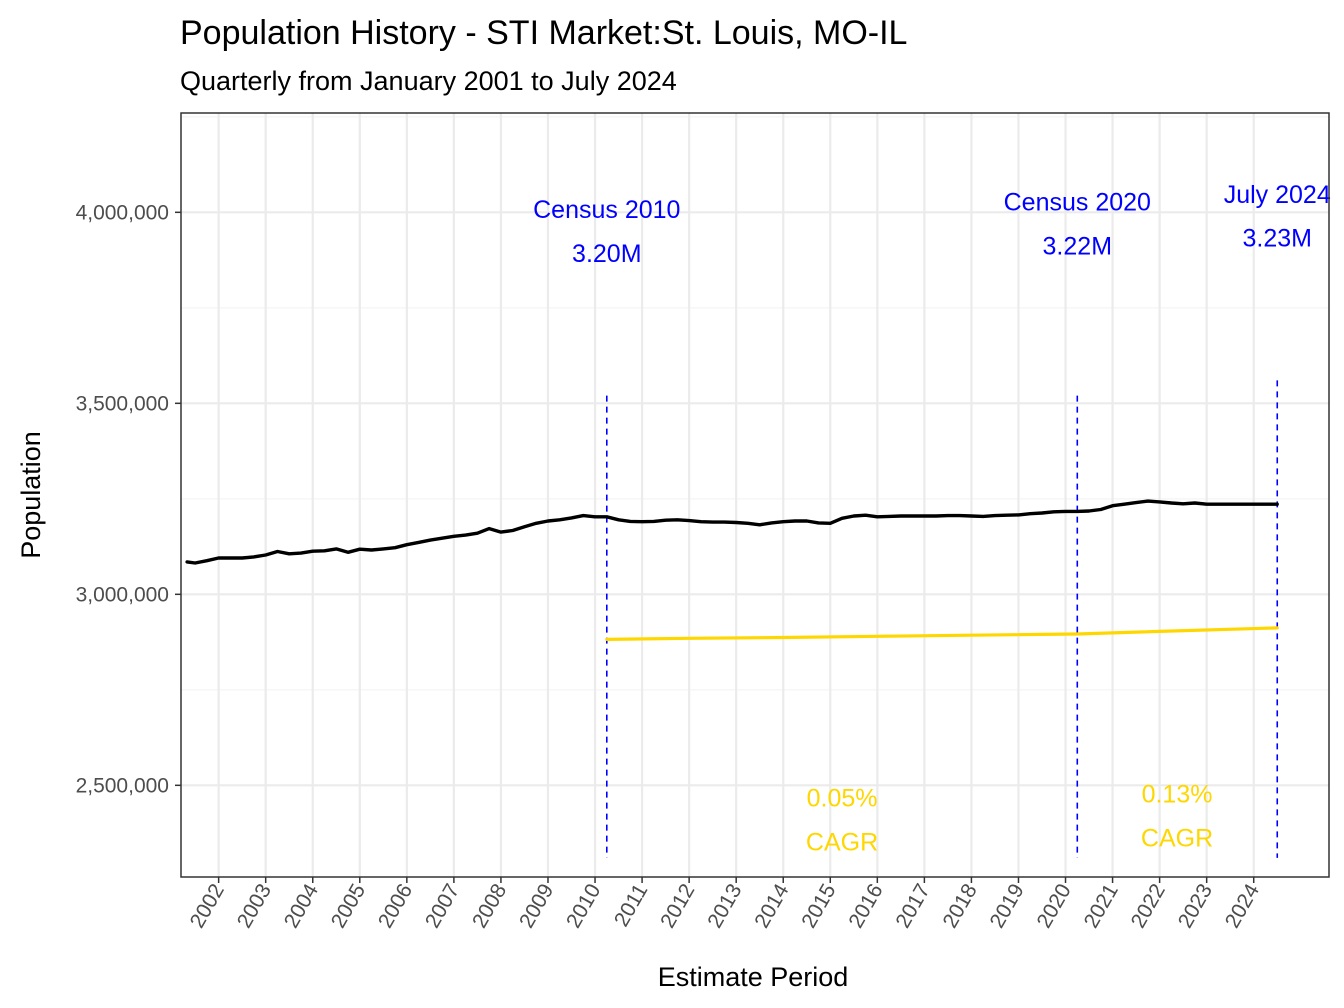  What do you see at coordinates (1077, 246) in the screenshot?
I see `annotation-value: 3.22M` at bounding box center [1077, 246].